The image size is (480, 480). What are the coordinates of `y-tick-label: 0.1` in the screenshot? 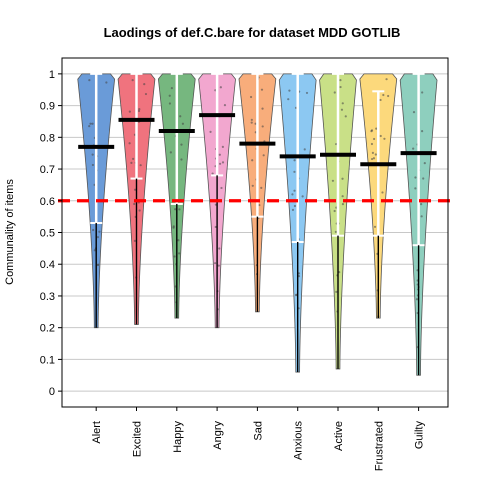 It's located at (47, 360).